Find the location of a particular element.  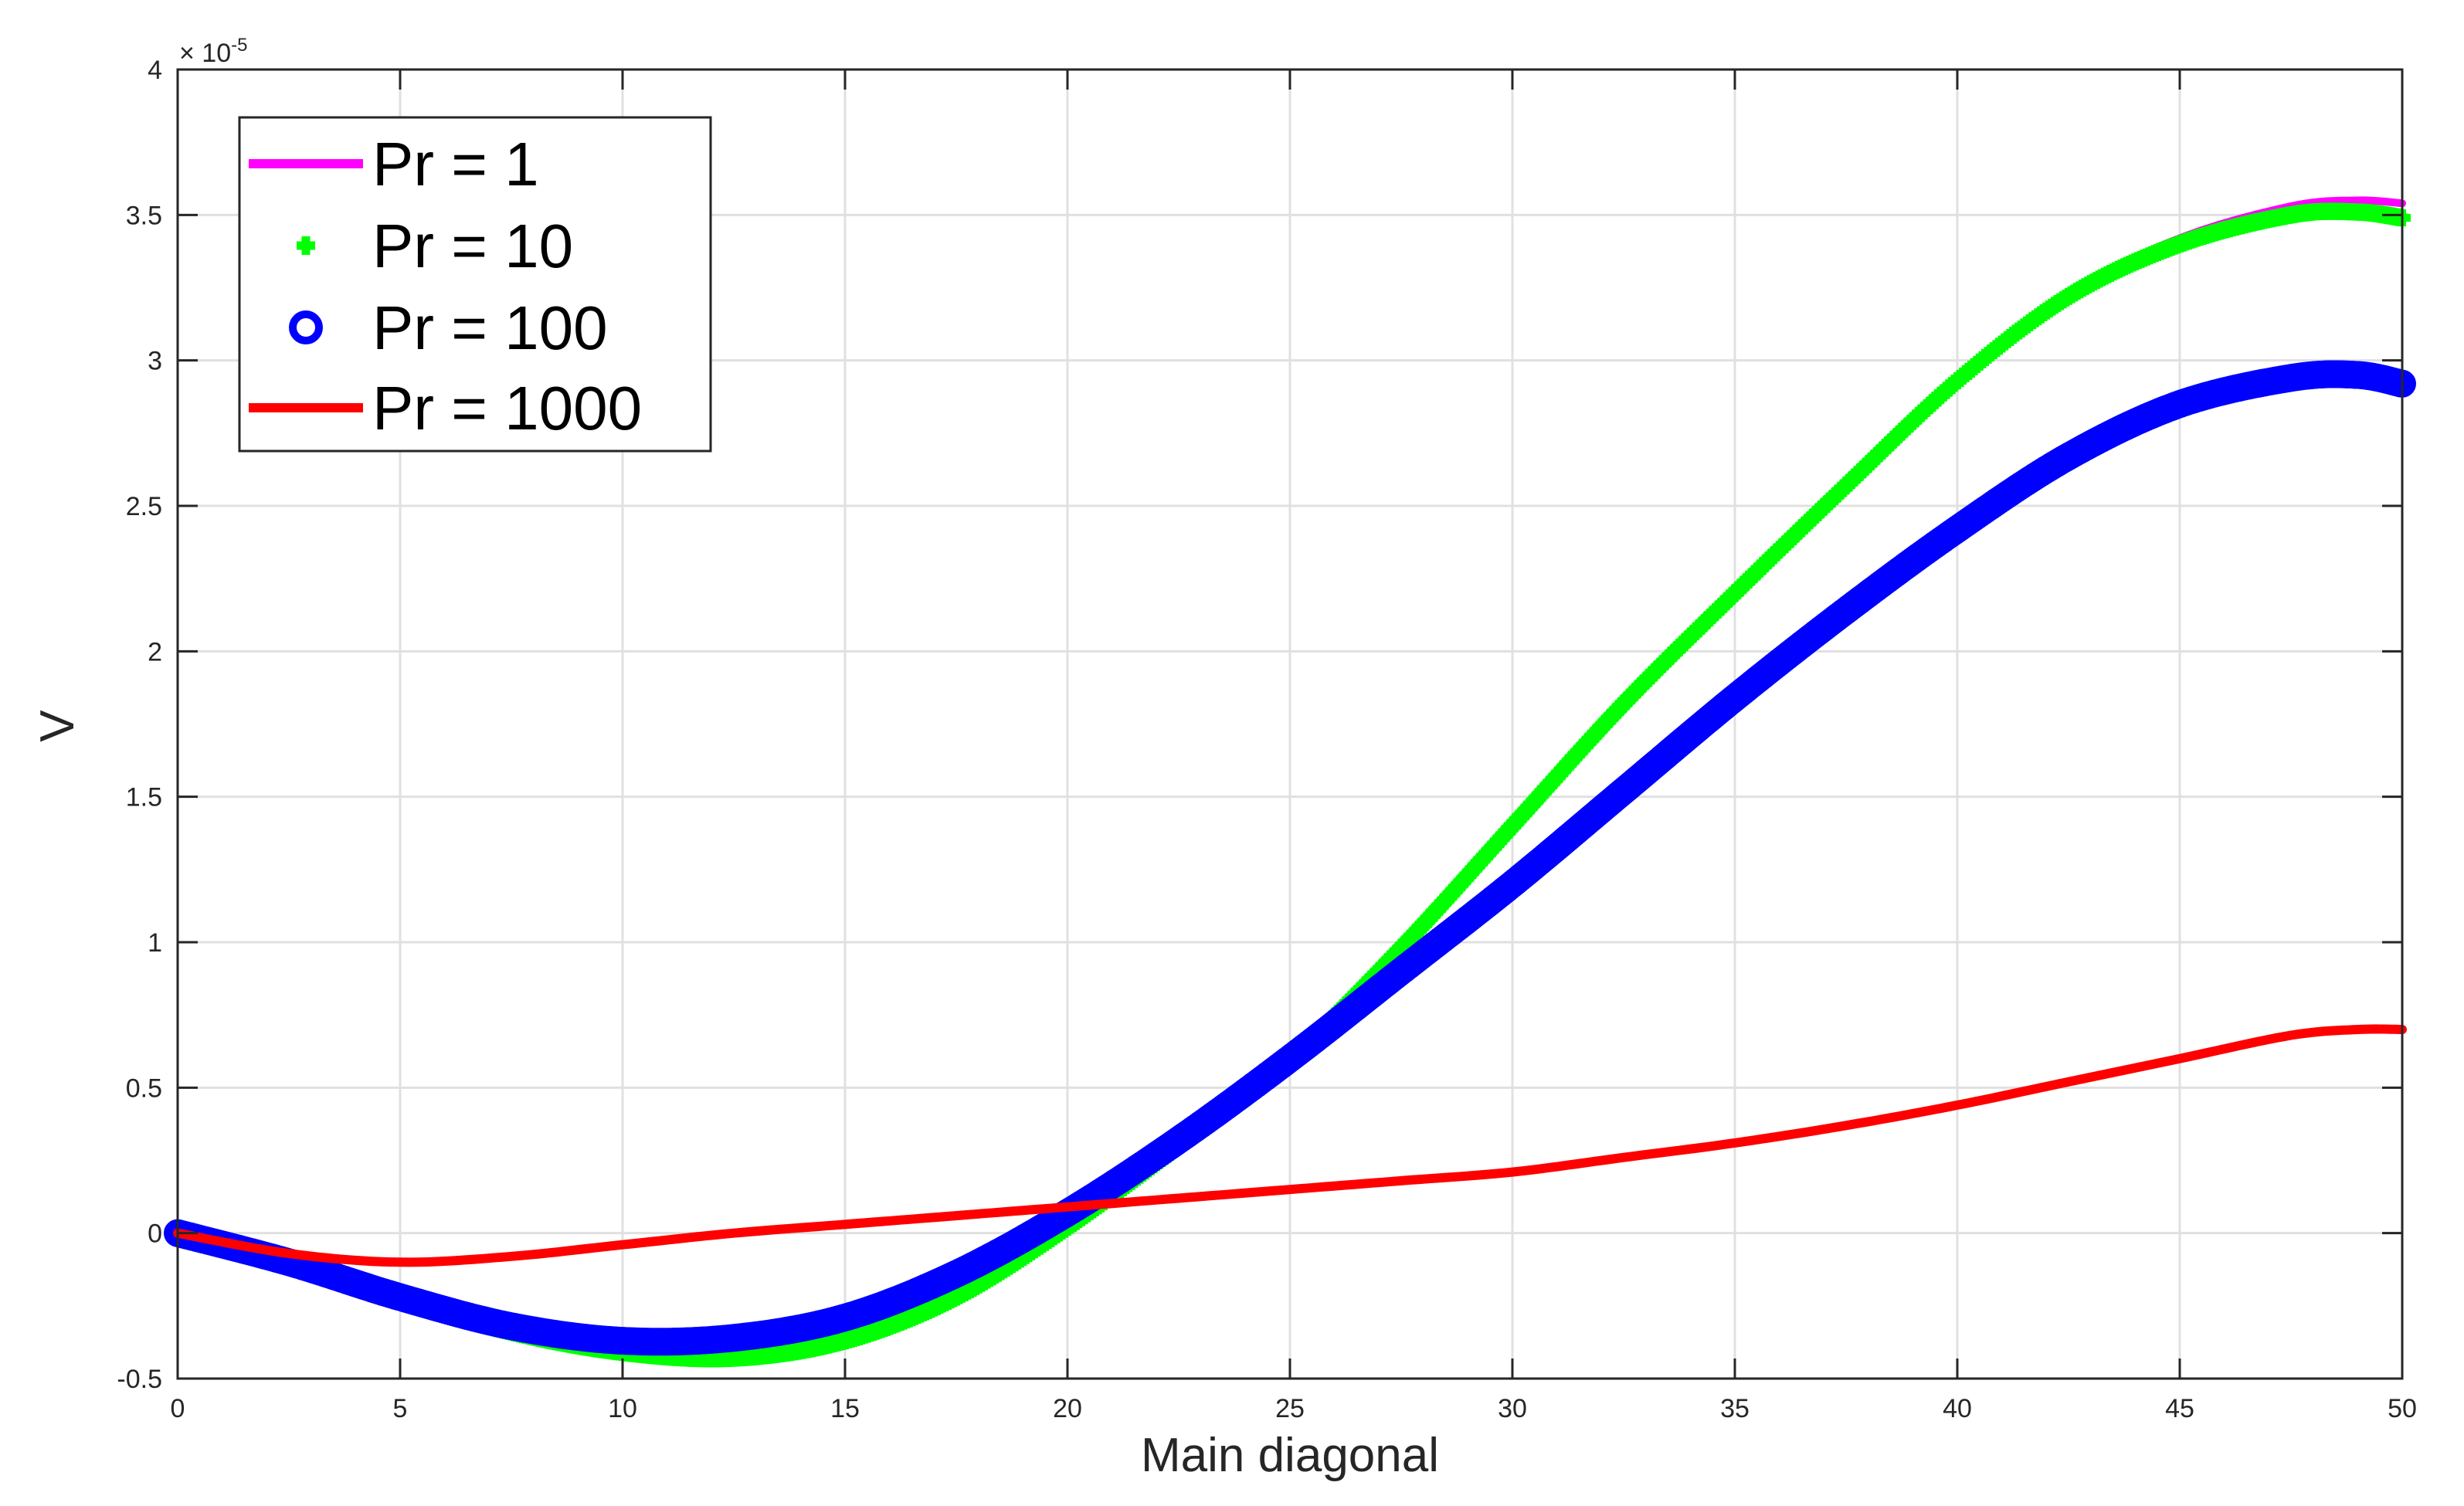

y-tick-label: 3.5 is located at coordinates (144, 215).